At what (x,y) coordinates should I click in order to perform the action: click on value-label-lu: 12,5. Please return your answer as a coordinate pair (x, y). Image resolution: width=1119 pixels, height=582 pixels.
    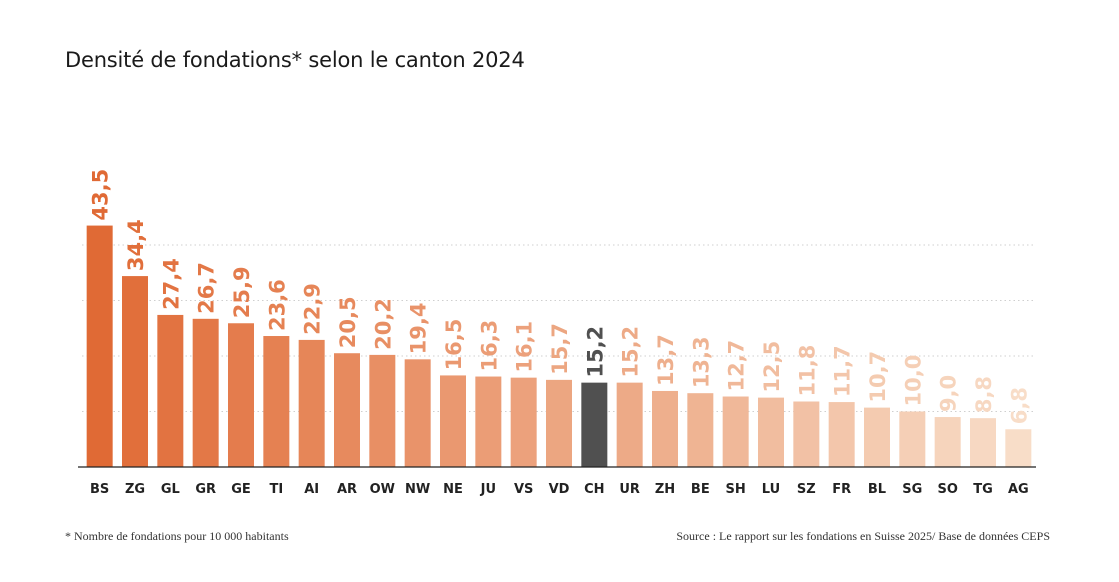
    Looking at the image, I should click on (772, 367).